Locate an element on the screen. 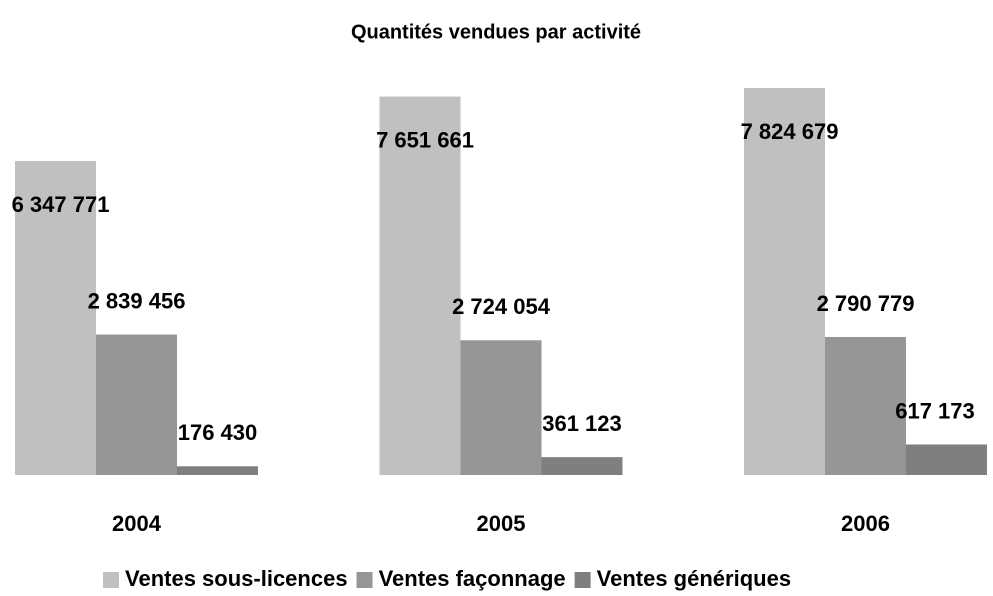 This screenshot has width=993, height=596. legend-label: Ventes sous-licences is located at coordinates (236, 578).